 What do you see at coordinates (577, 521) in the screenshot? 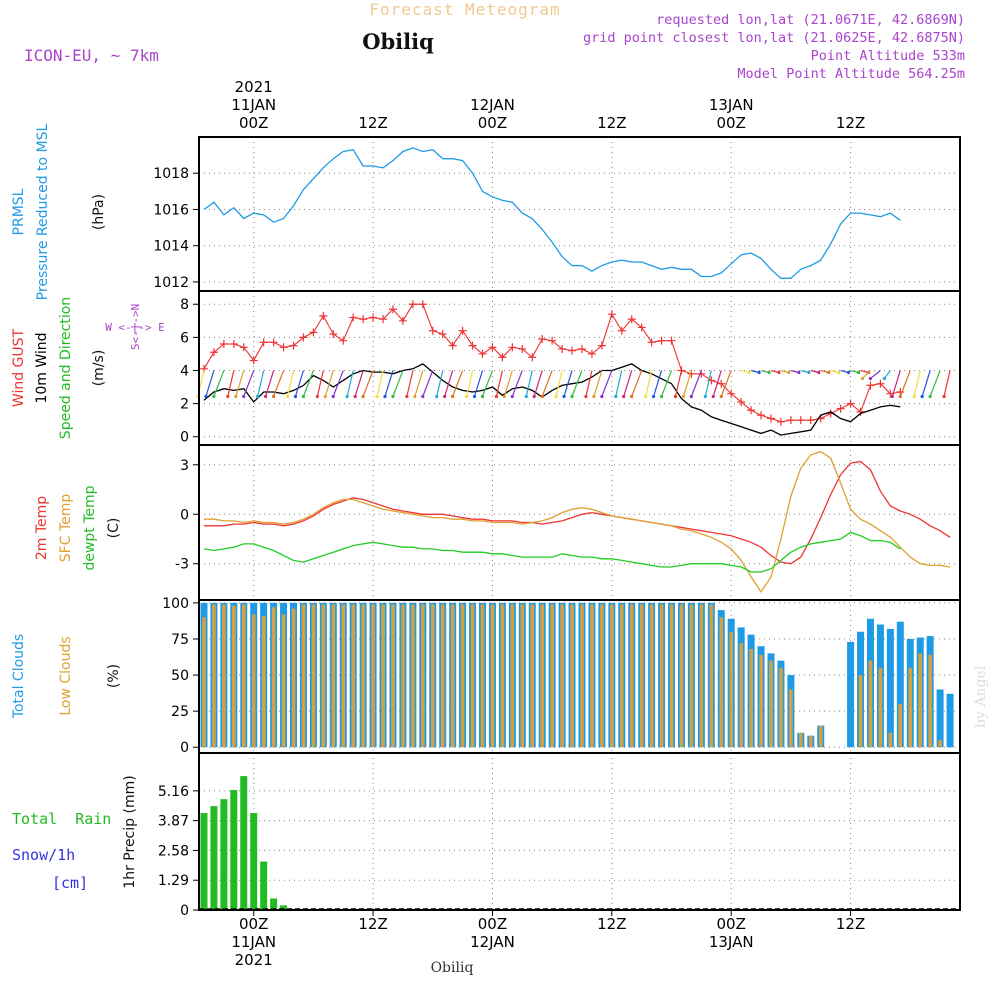
I see `temperature-panel` at bounding box center [577, 521].